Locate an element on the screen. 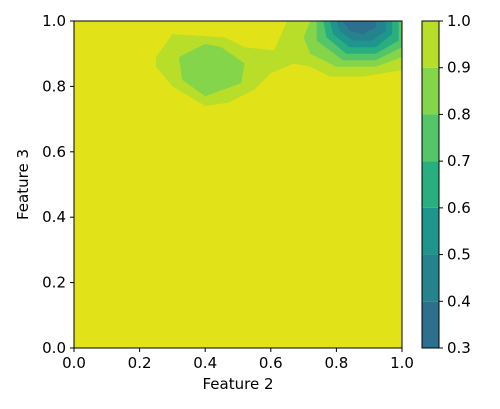 The height and width of the screenshot is (409, 500). colorbar-tick-label: 0.3 is located at coordinates (459, 348).